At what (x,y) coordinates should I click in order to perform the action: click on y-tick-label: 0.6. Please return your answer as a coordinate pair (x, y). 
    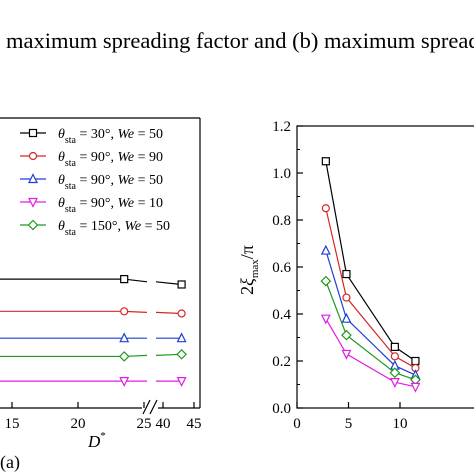
    Looking at the image, I should click on (281, 268).